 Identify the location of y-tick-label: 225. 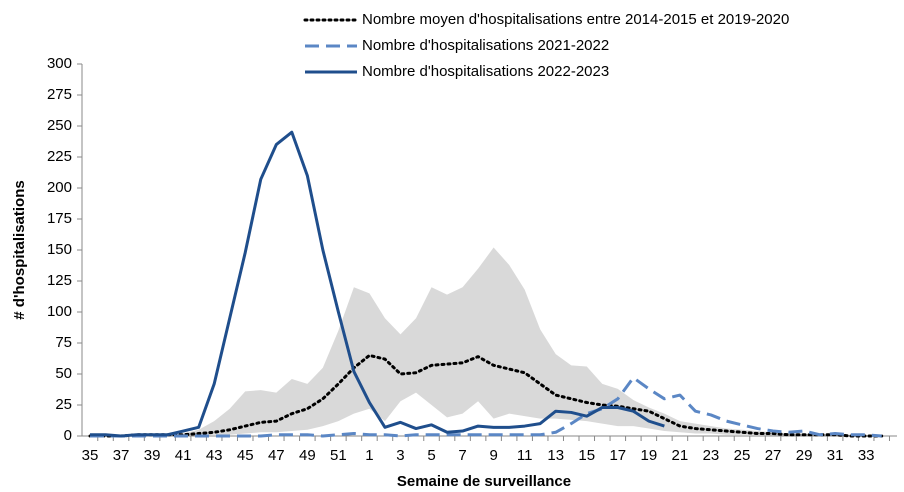
(59, 156).